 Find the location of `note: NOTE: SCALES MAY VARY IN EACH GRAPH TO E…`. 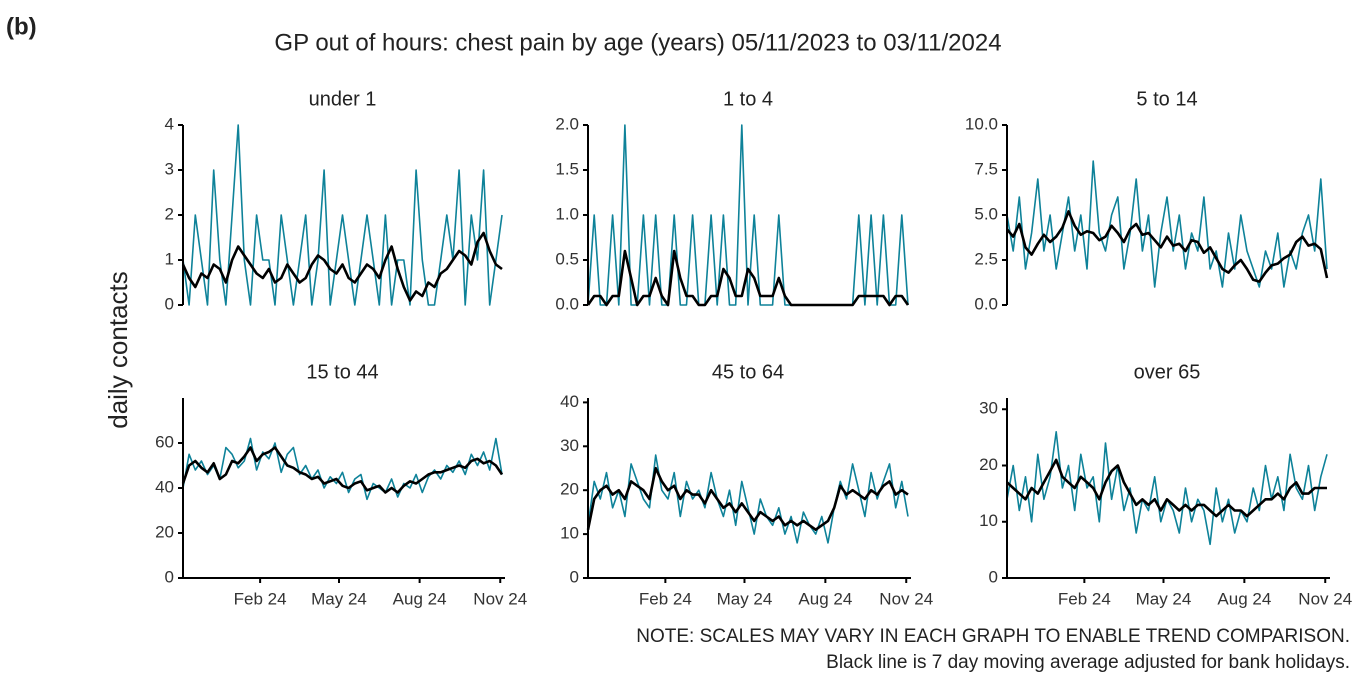

note: NOTE: SCALES MAY VARY IN EACH GRAPH TO E… is located at coordinates (993, 636).